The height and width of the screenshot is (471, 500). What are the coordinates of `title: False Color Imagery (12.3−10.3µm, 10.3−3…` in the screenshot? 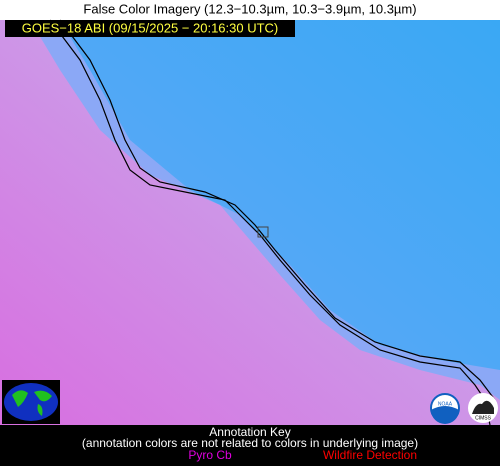 It's located at (249, 8).